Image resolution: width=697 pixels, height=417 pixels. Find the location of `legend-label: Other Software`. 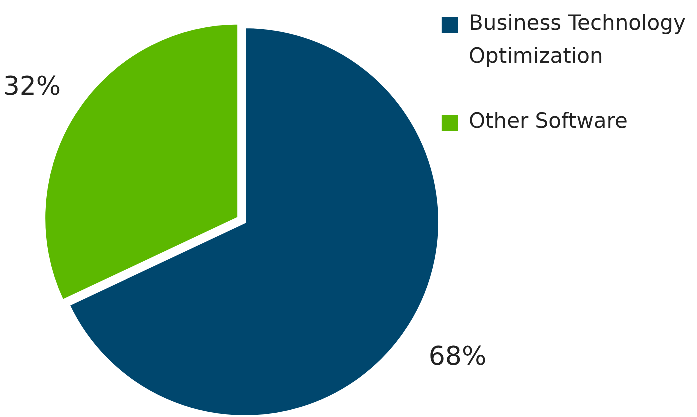

legend-label: Other Software is located at coordinates (548, 121).